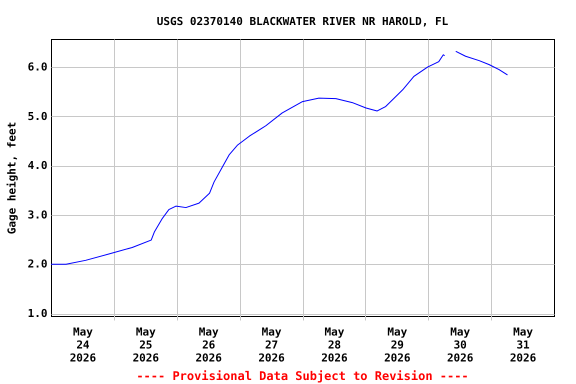  I want to click on y-axis-title: Gage height, feet, so click(12, 178).